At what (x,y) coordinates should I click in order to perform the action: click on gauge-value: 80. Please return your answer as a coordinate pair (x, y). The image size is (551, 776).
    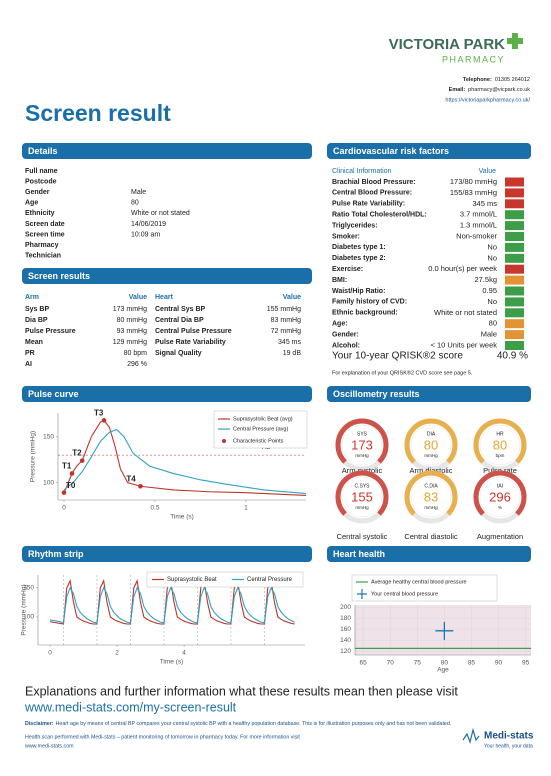
    Looking at the image, I should click on (431, 444).